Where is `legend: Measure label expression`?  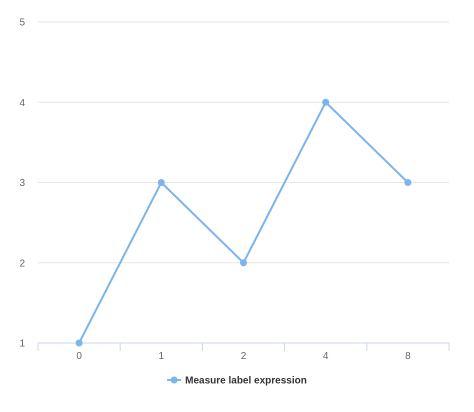 legend: Measure label expression is located at coordinates (237, 381).